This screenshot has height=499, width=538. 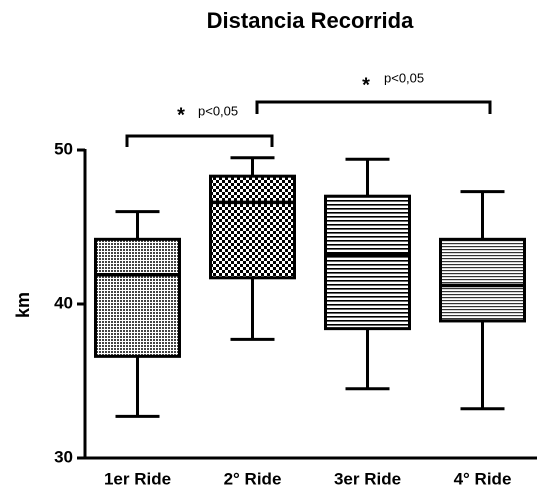 What do you see at coordinates (367, 478) in the screenshot?
I see `x-tick-label: 3er Ride` at bounding box center [367, 478].